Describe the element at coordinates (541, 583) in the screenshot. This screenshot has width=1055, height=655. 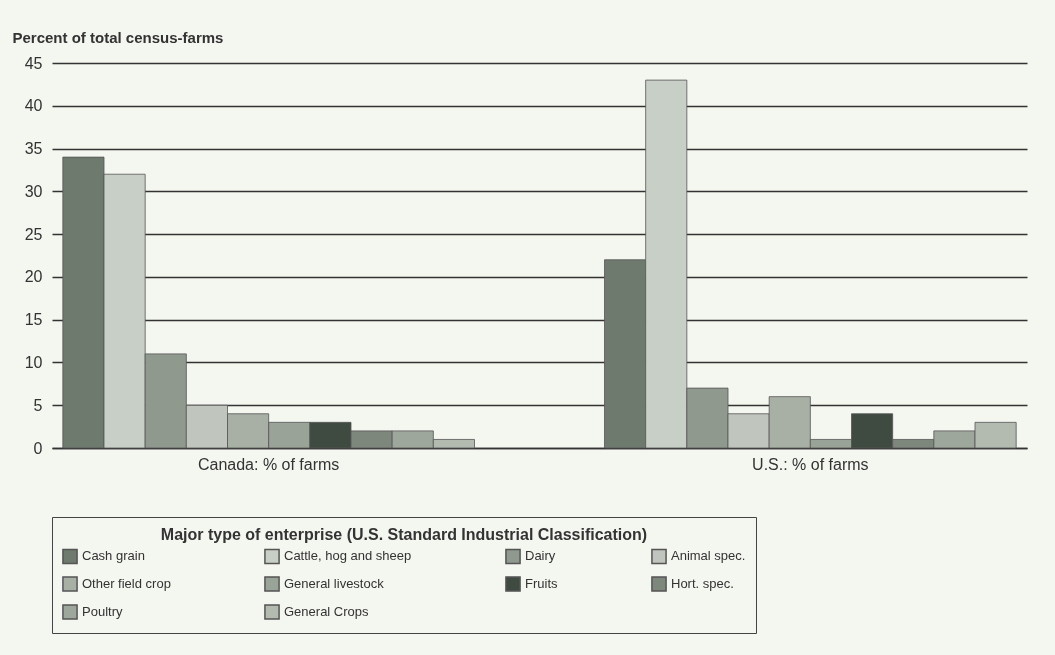
I see `legend-label: Fruits` at that location.